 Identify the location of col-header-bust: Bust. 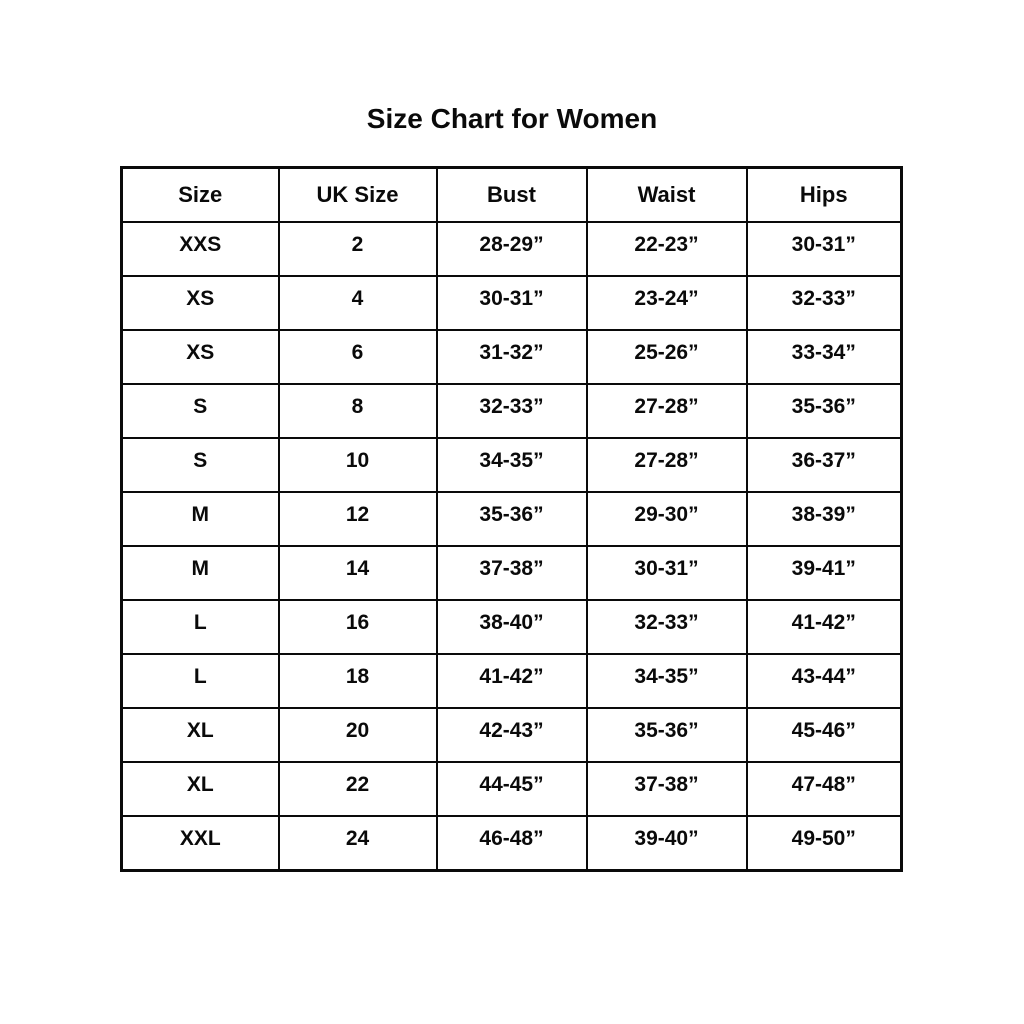
(511, 194).